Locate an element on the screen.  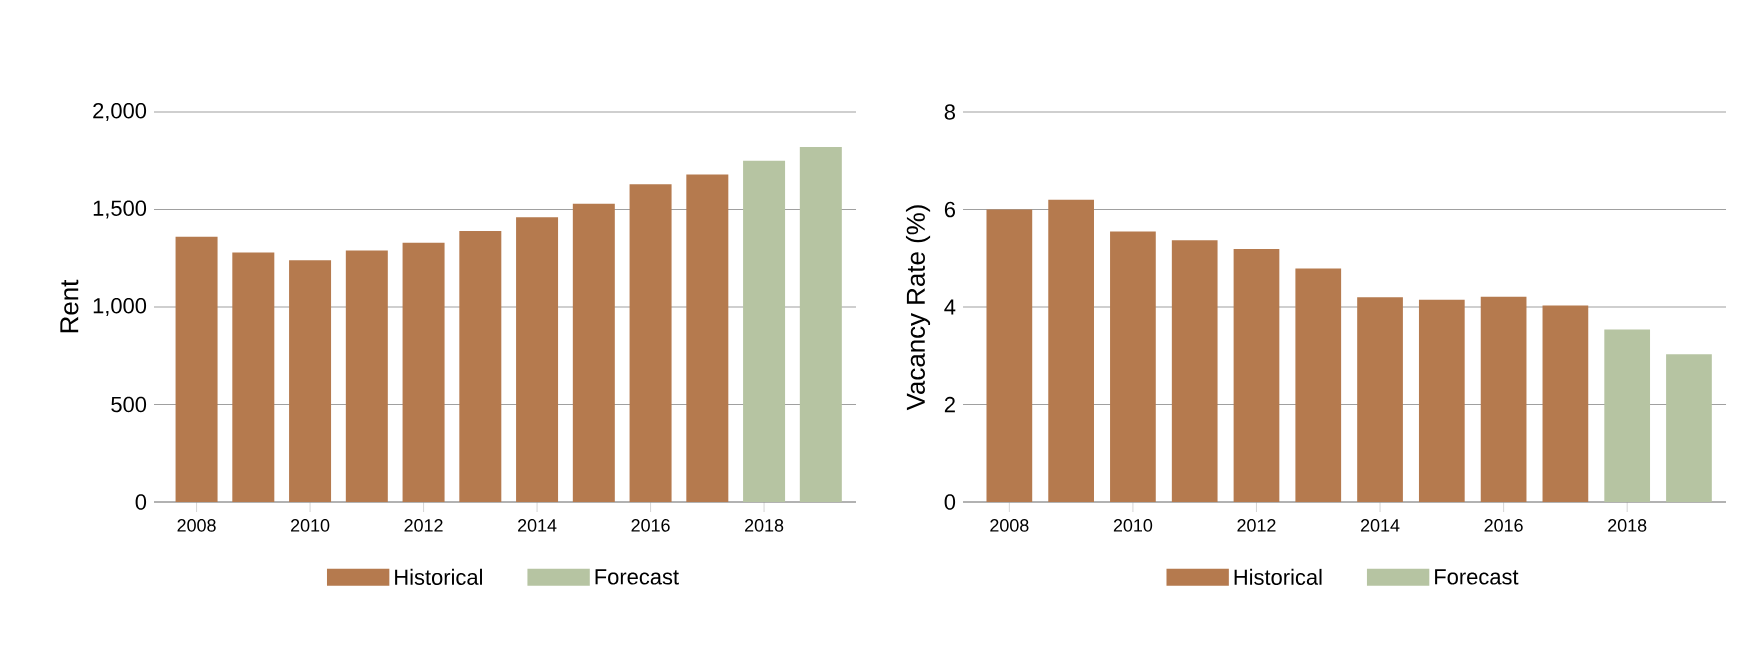
y-tick-label: 8 is located at coordinates (949, 112).